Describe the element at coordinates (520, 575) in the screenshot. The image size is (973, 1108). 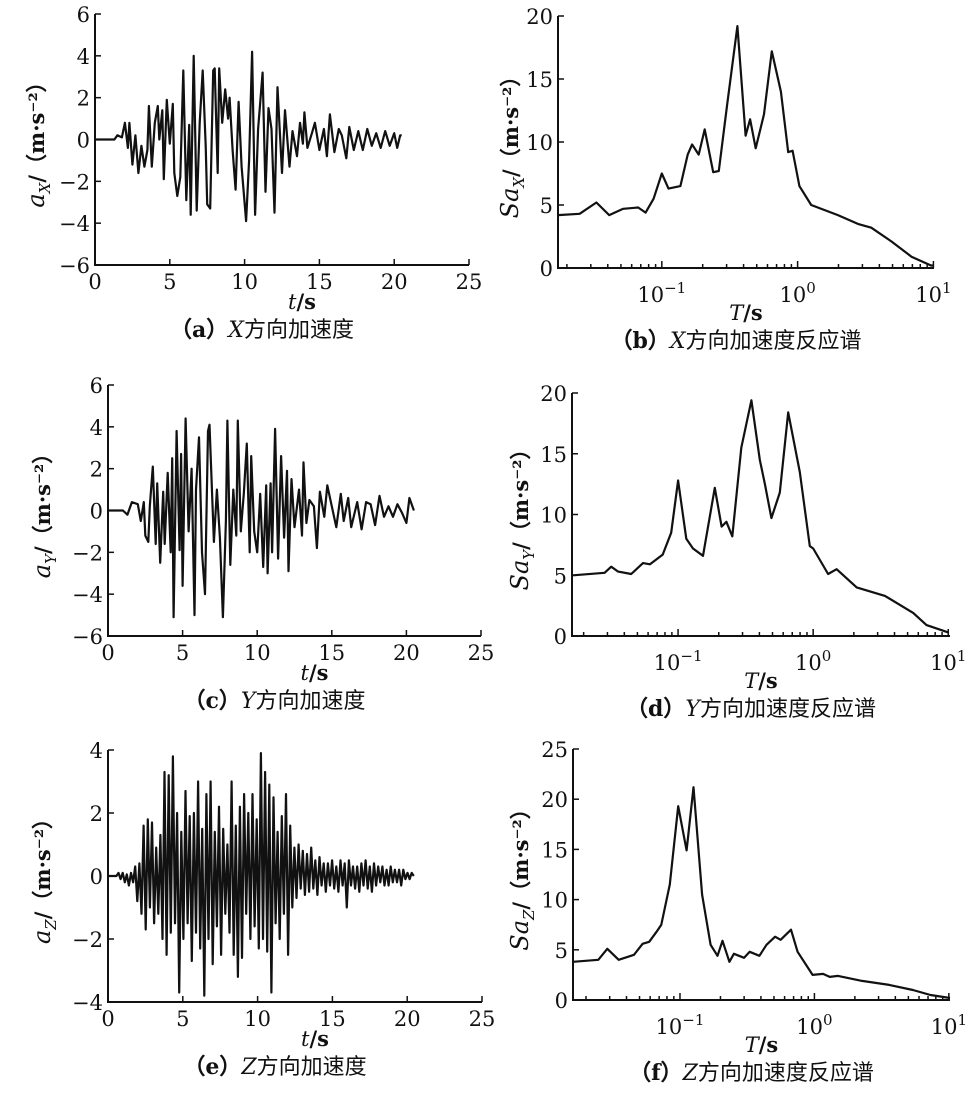
I see `y-axis-variable: Sa` at that location.